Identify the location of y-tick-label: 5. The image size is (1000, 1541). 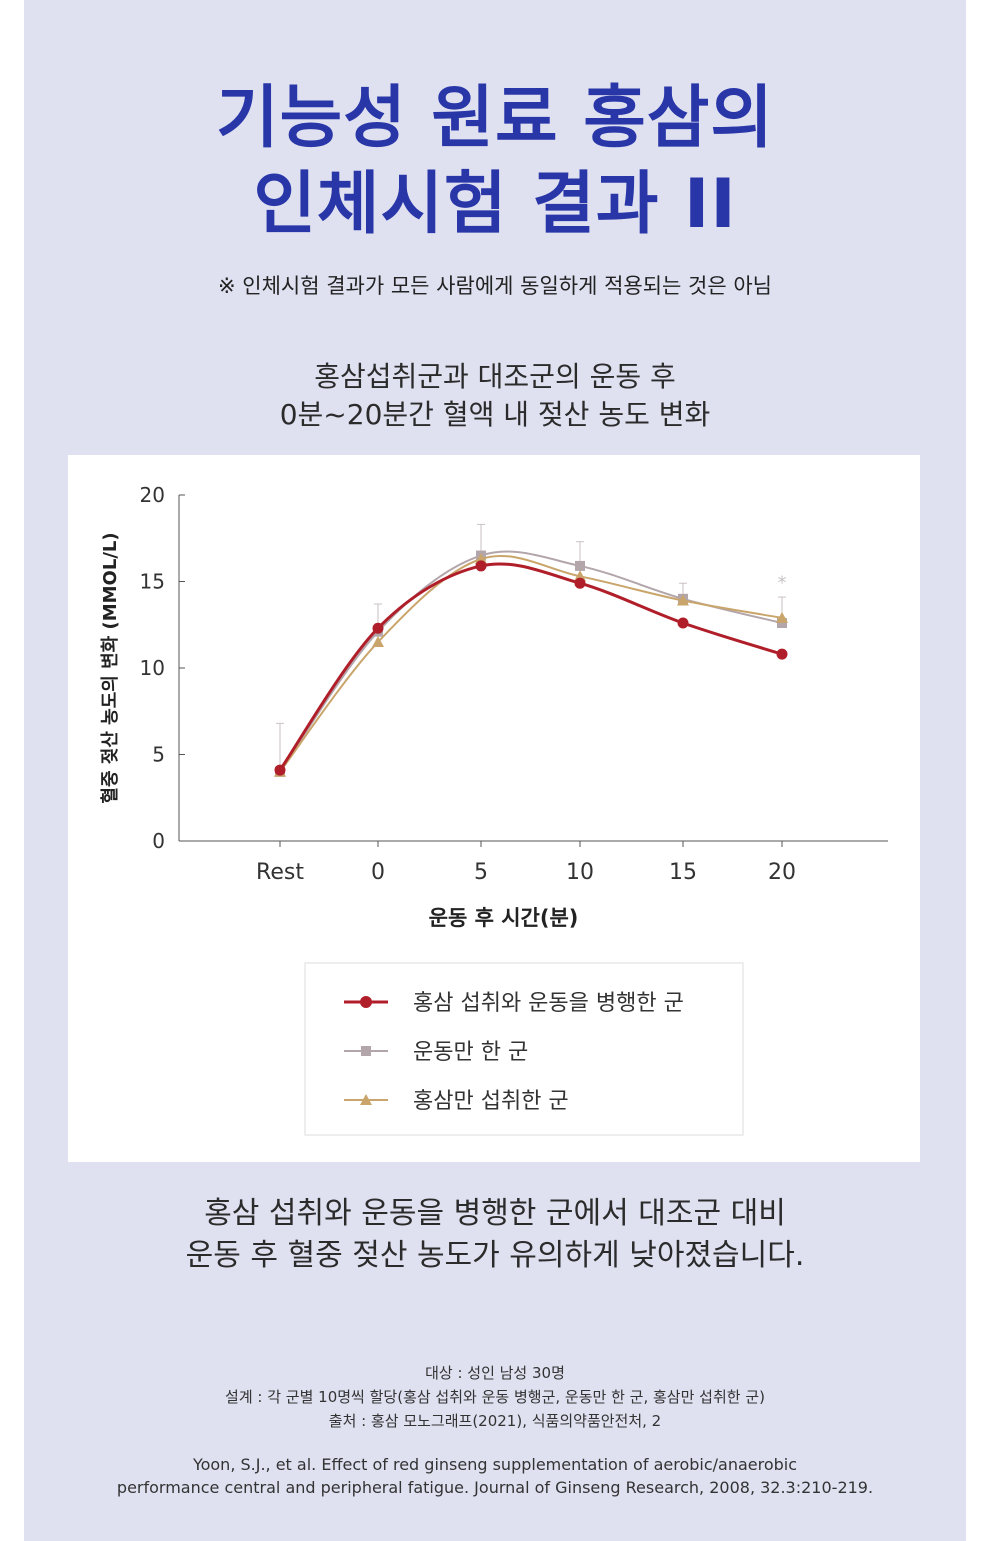
(158, 755).